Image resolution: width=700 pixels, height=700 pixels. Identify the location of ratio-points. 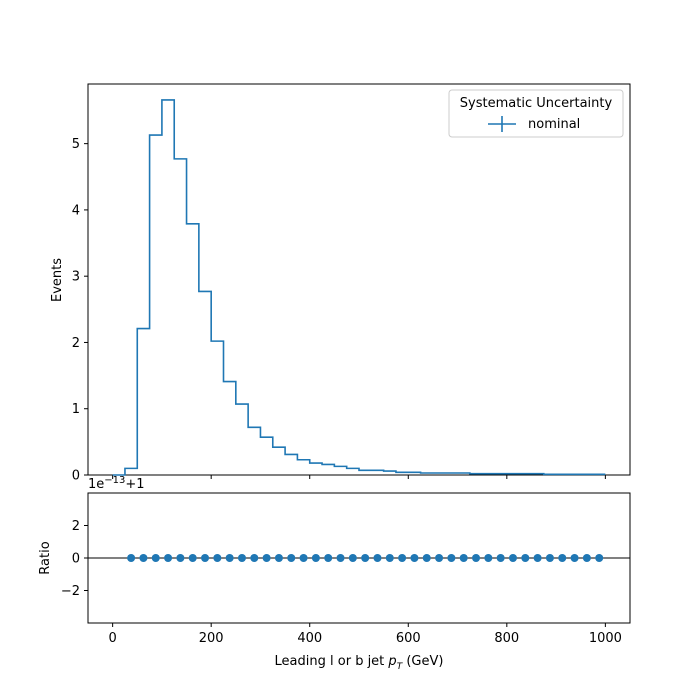
(365, 558).